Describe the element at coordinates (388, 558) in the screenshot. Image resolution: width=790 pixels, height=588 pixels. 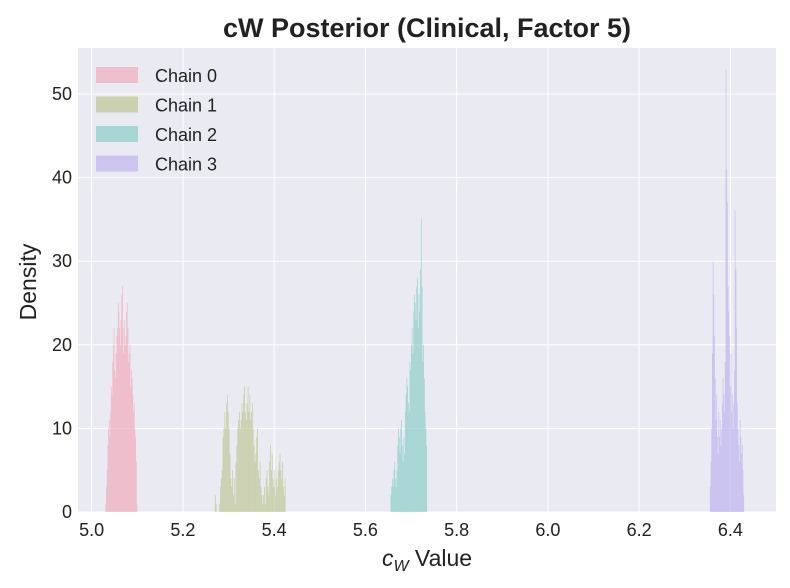
I see `x-axis-label-symbol: c` at that location.